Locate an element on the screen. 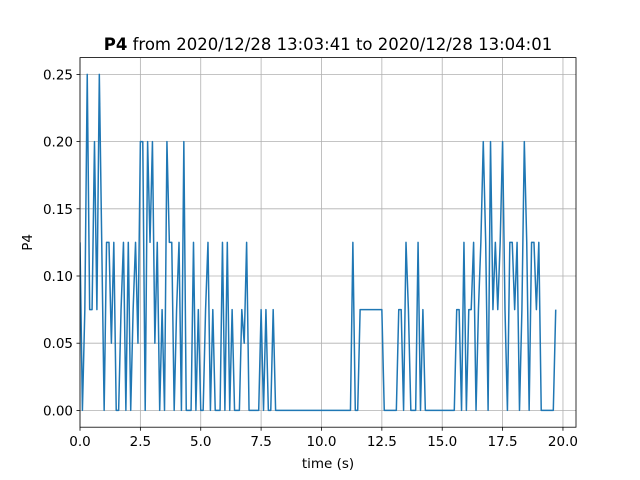  y-axis-label: P4 is located at coordinates (28, 242).